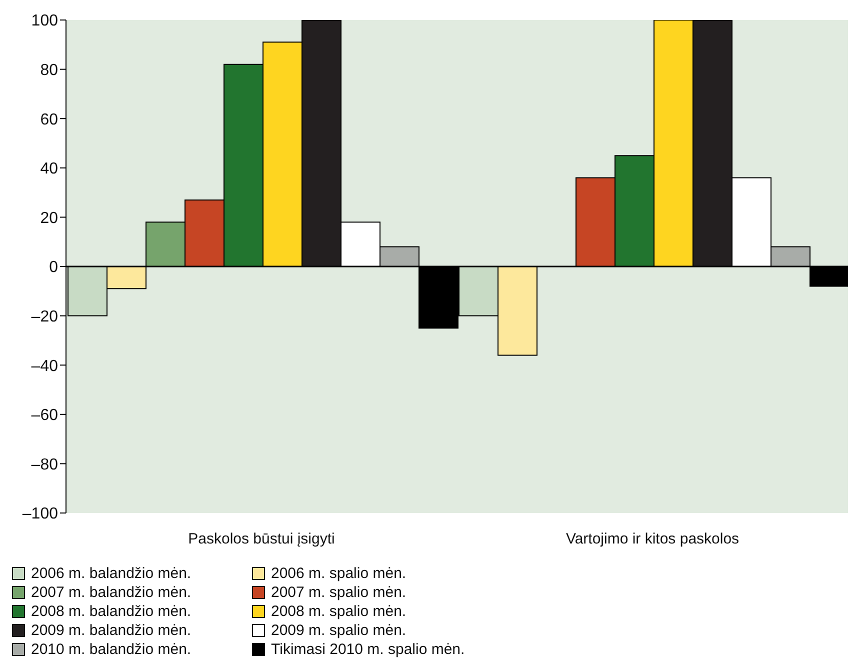 Image resolution: width=853 pixels, height=663 pixels. What do you see at coordinates (44, 21) in the screenshot?
I see `y-tick-label: 100` at bounding box center [44, 21].